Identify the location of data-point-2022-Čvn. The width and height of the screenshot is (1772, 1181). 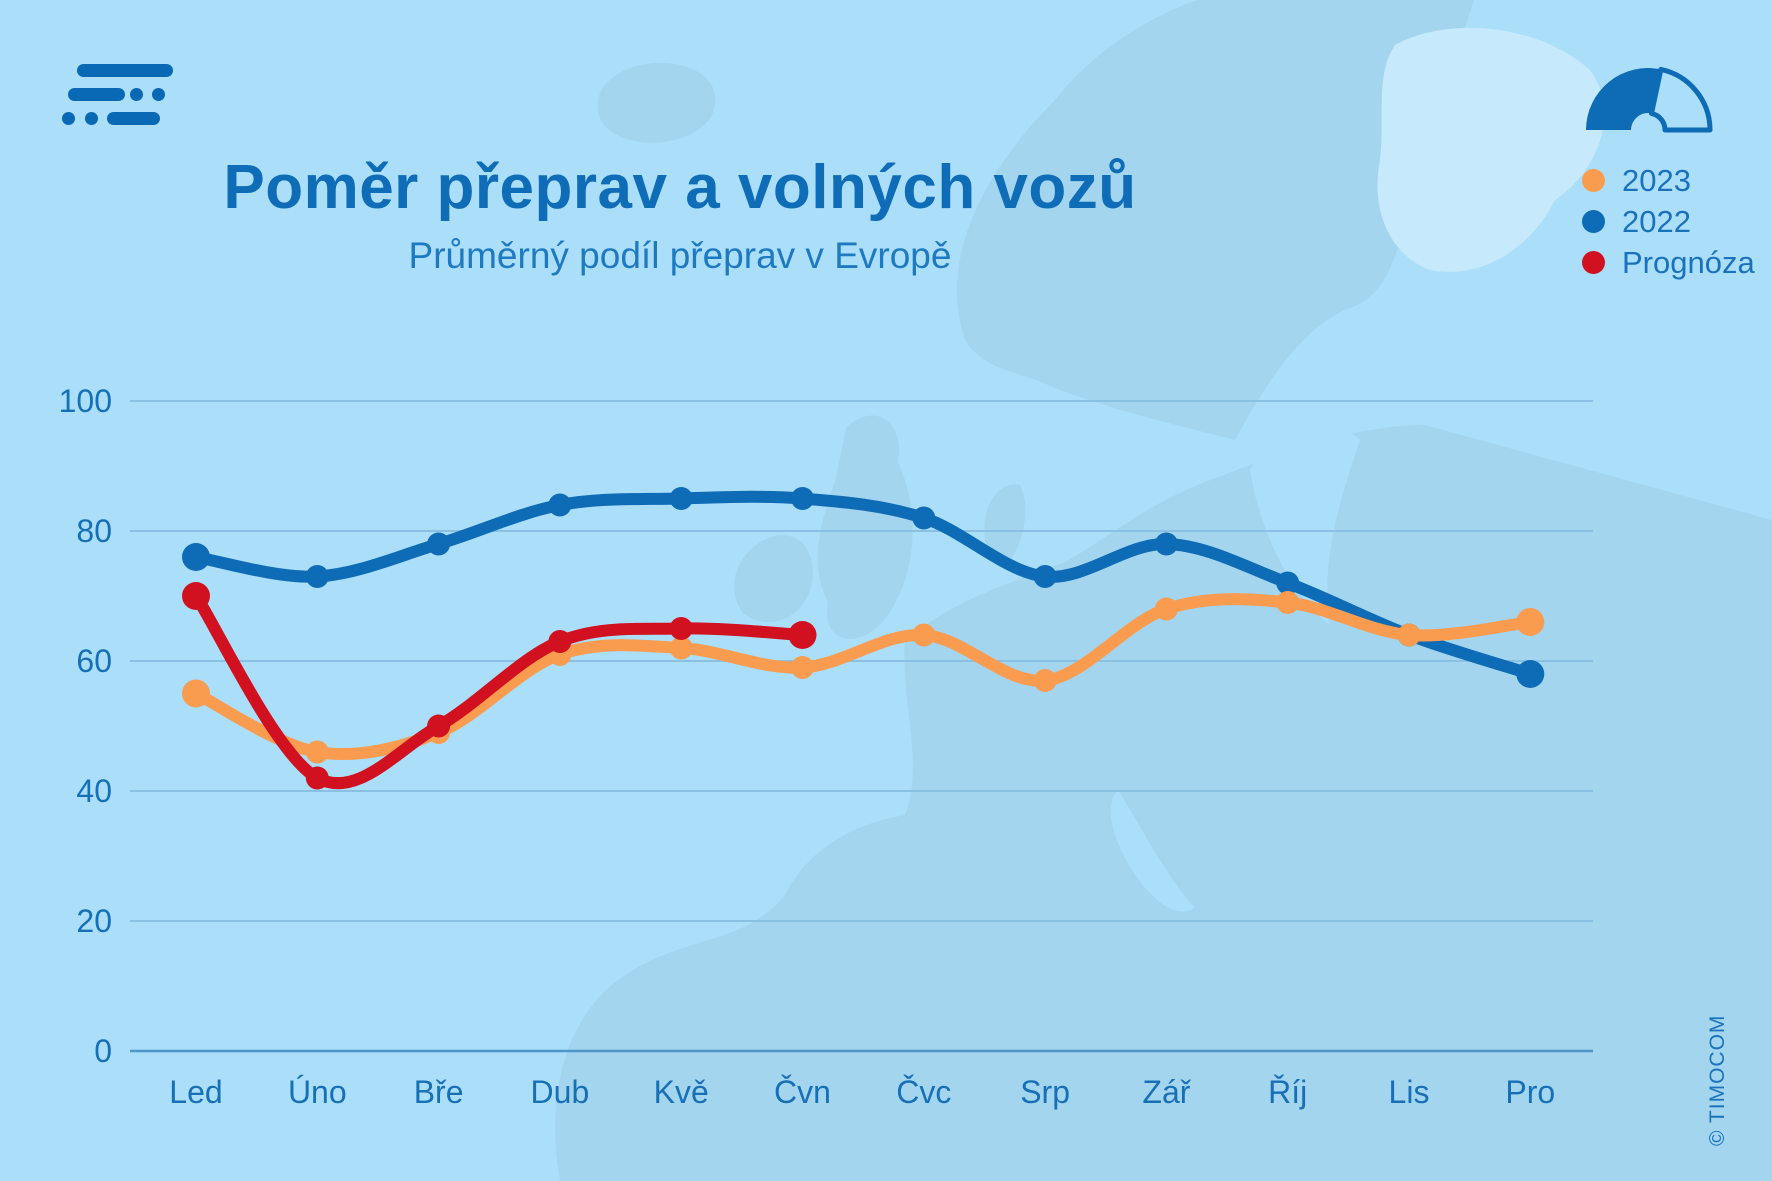
(802, 498).